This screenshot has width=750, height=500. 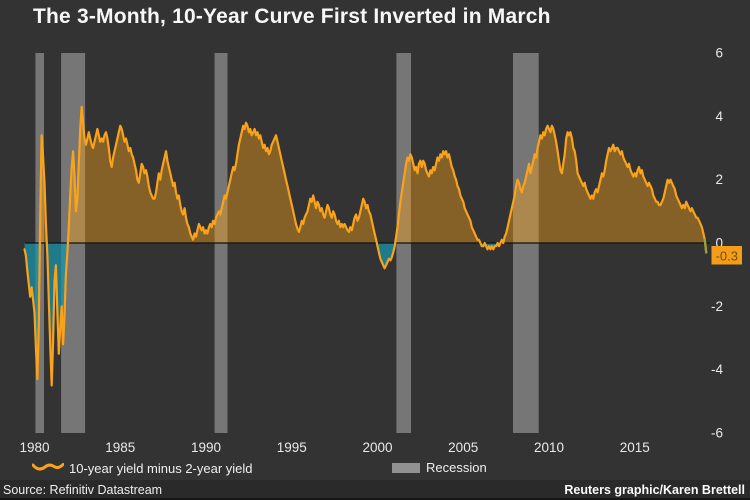 I want to click on x-tick-label: 1995, so click(x=292, y=447).